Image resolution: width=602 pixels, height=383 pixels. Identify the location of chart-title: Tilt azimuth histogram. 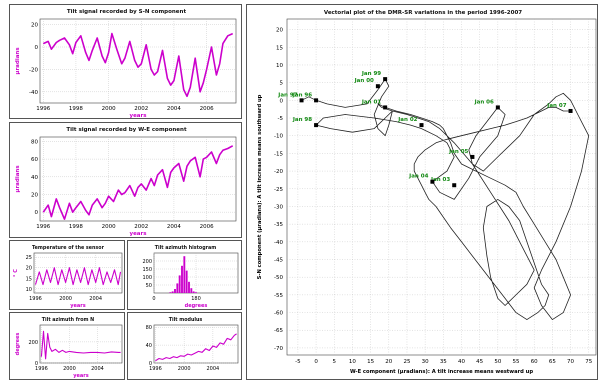
(186, 248).